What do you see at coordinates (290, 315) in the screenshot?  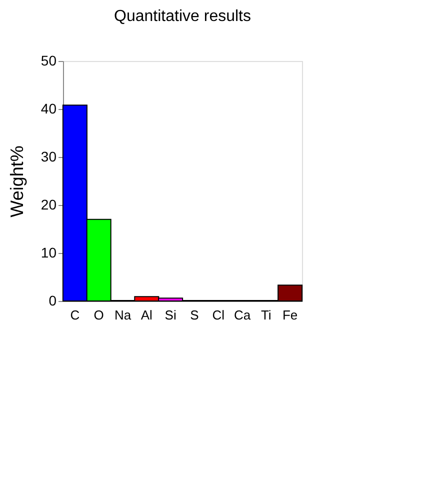 I see `x-tick-label: Fe` at bounding box center [290, 315].